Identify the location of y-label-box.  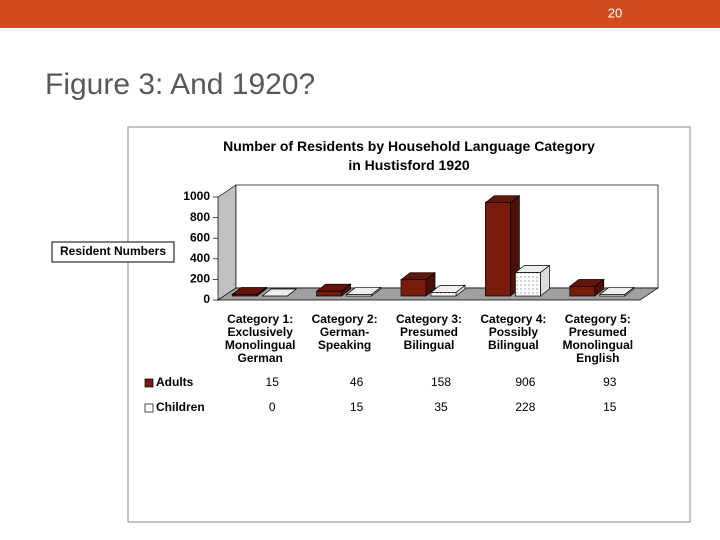
(113, 252).